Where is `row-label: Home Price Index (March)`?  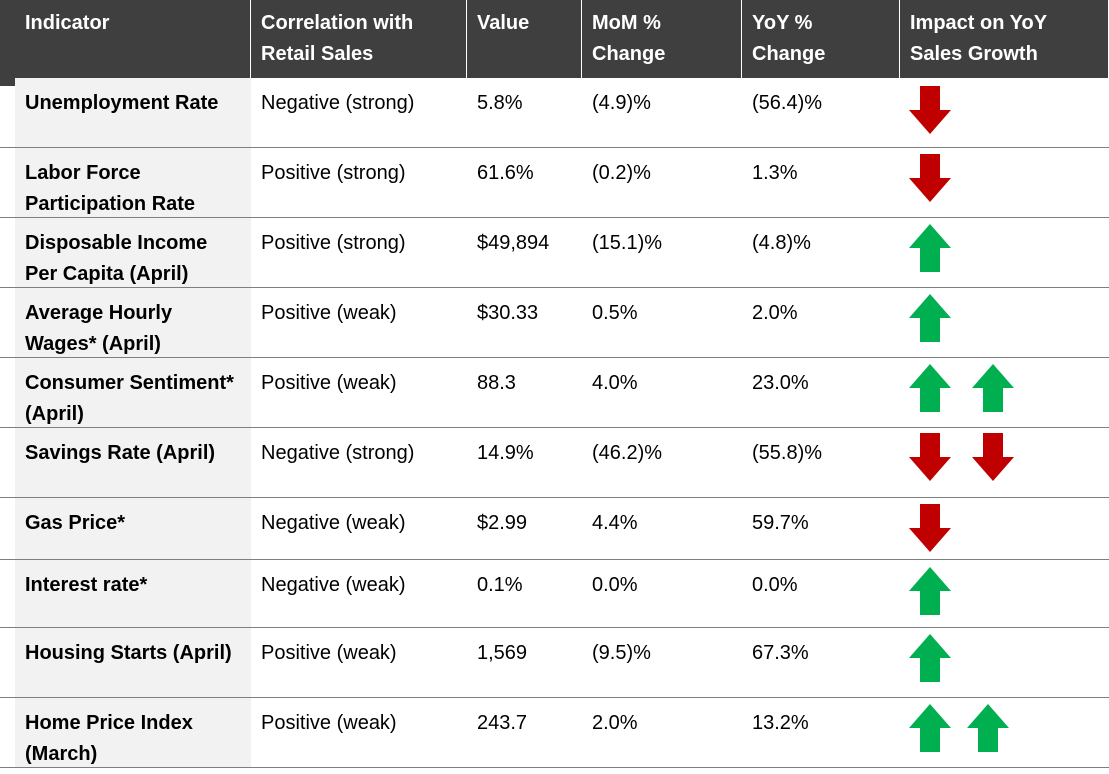
row-label: Home Price Index (March) is located at coordinates (133, 733).